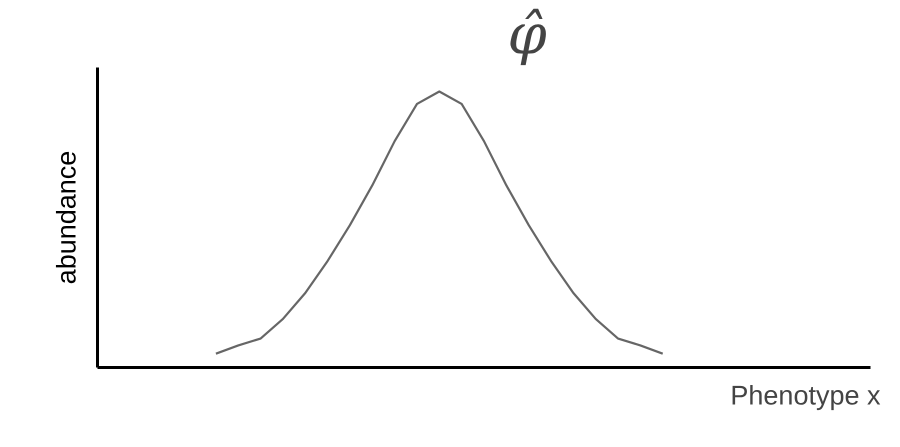 The width and height of the screenshot is (900, 447). What do you see at coordinates (527, 35) in the screenshot?
I see `text: φ̂` at bounding box center [527, 35].